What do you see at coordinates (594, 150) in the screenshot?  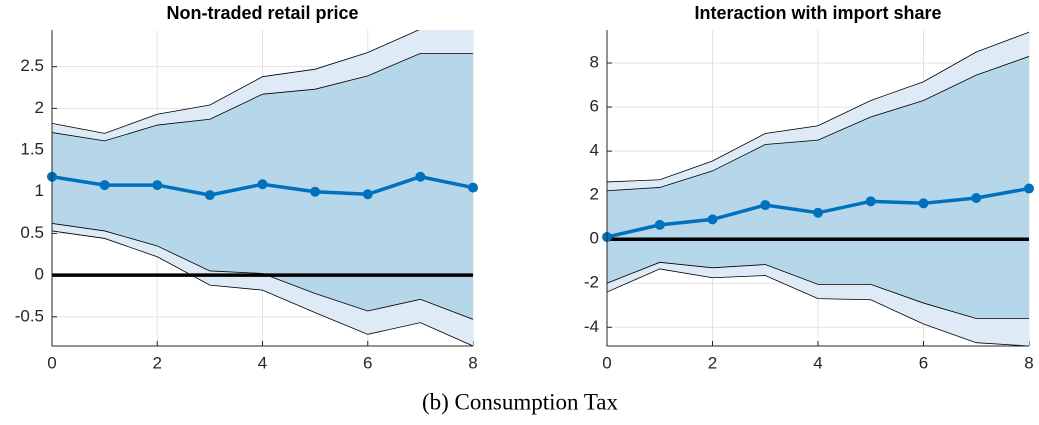 I see `y-tick-label: 4` at bounding box center [594, 150].